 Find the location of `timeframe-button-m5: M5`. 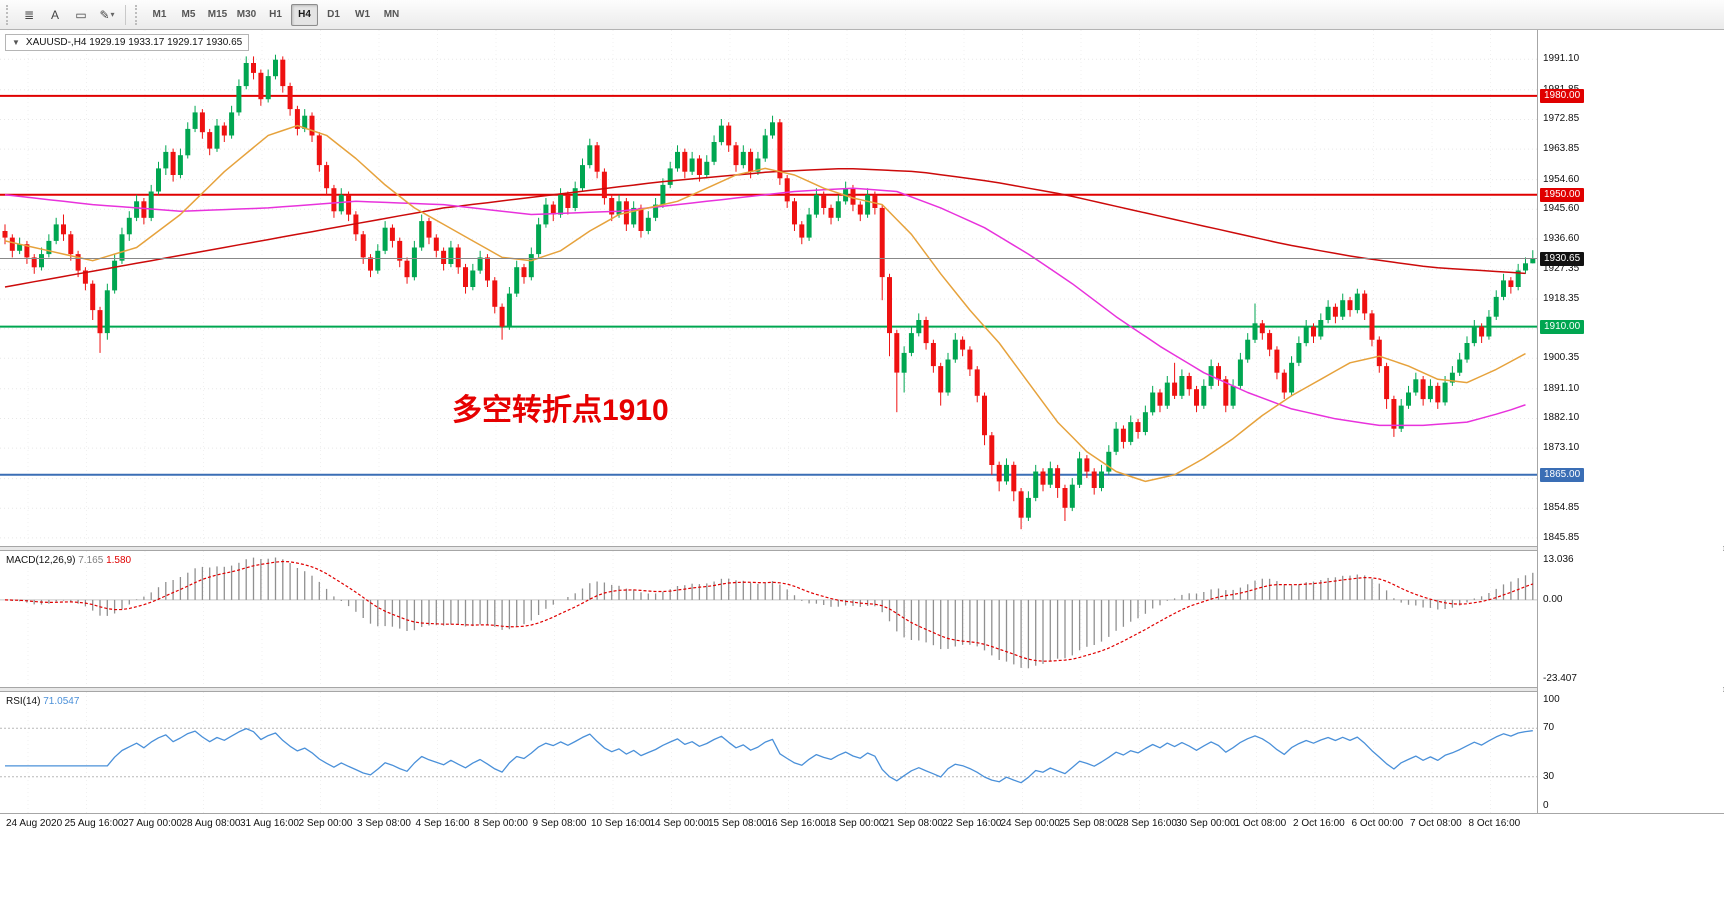

timeframe-button-m5: M5 is located at coordinates (188, 14).